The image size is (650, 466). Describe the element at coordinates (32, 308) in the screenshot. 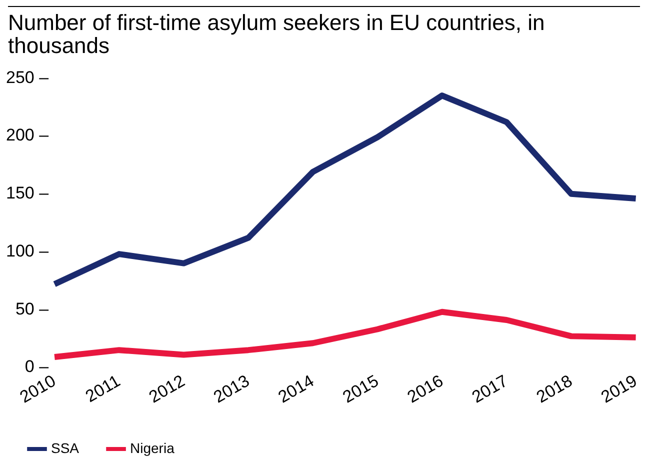

I see `y-tick-label: 50 –` at that location.